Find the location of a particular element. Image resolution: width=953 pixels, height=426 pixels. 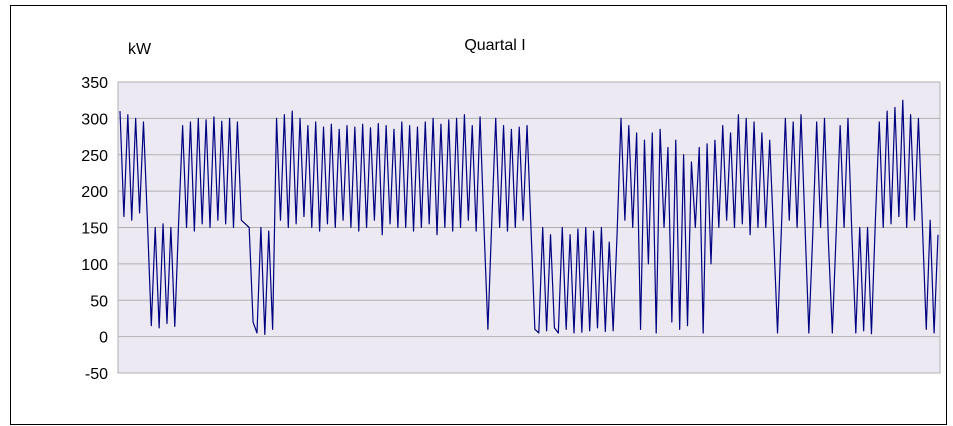

y-tick-label: 200 is located at coordinates (94, 192).